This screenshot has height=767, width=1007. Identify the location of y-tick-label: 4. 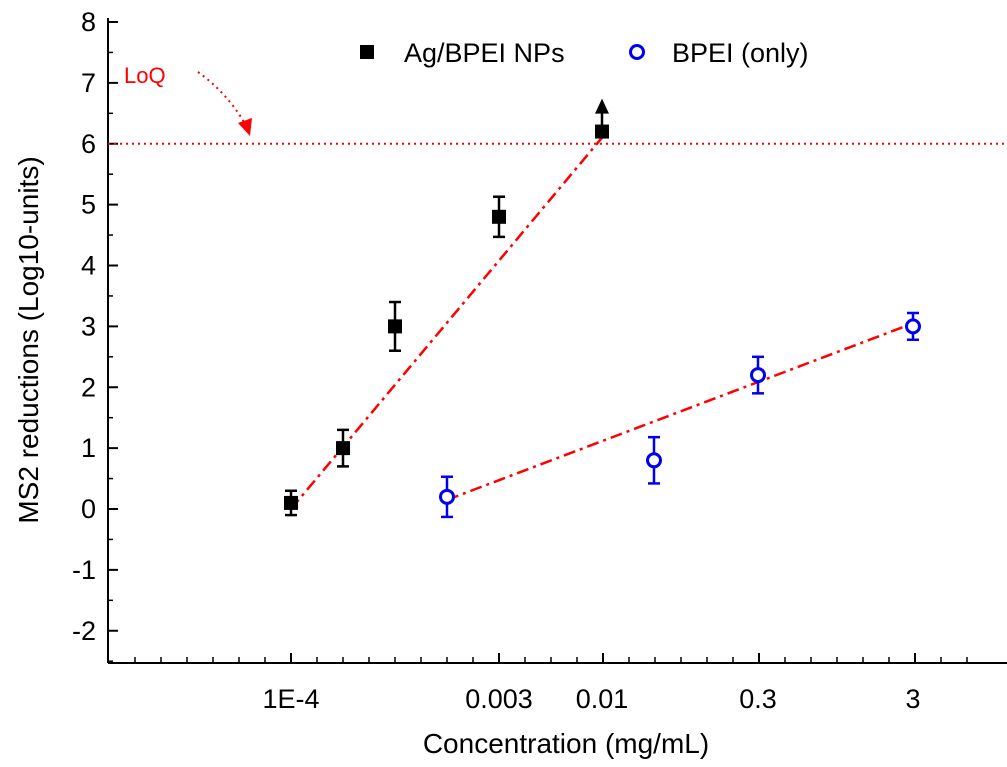
(88, 266).